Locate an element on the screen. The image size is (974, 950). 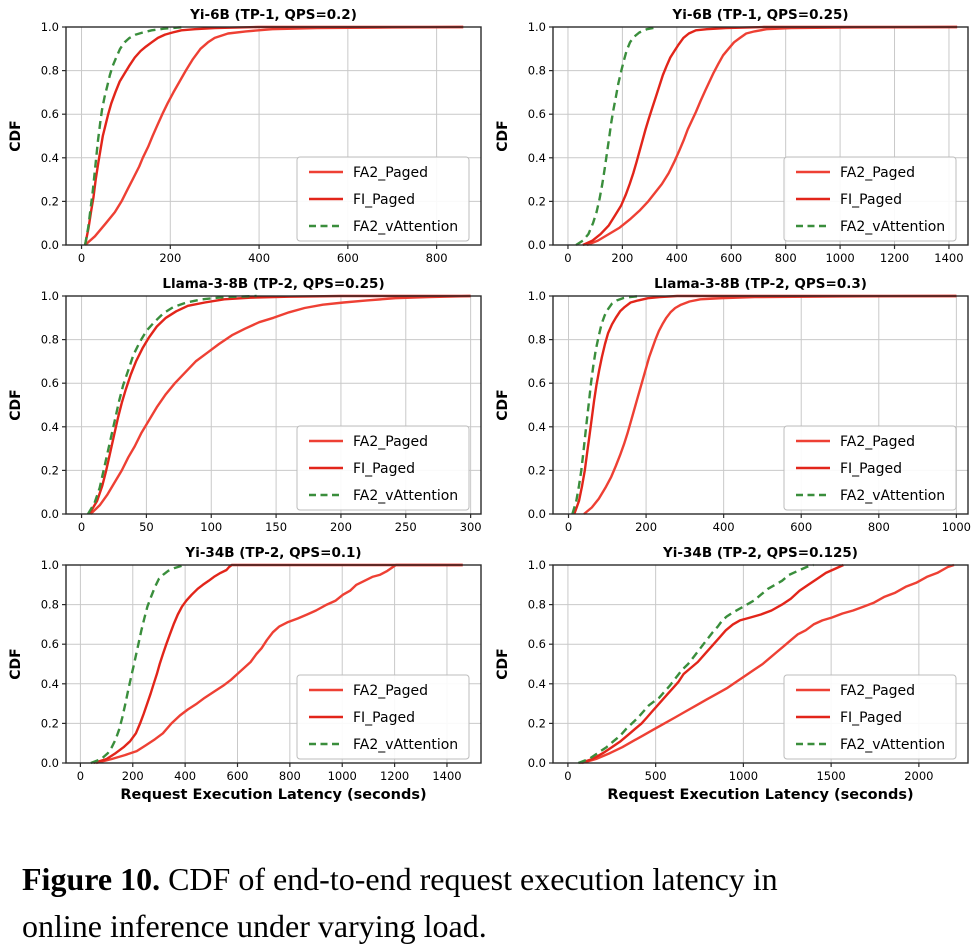
svg-text: Llama-3-8B (TP-2, QPS=0.3) is located at coordinates (760, 284).